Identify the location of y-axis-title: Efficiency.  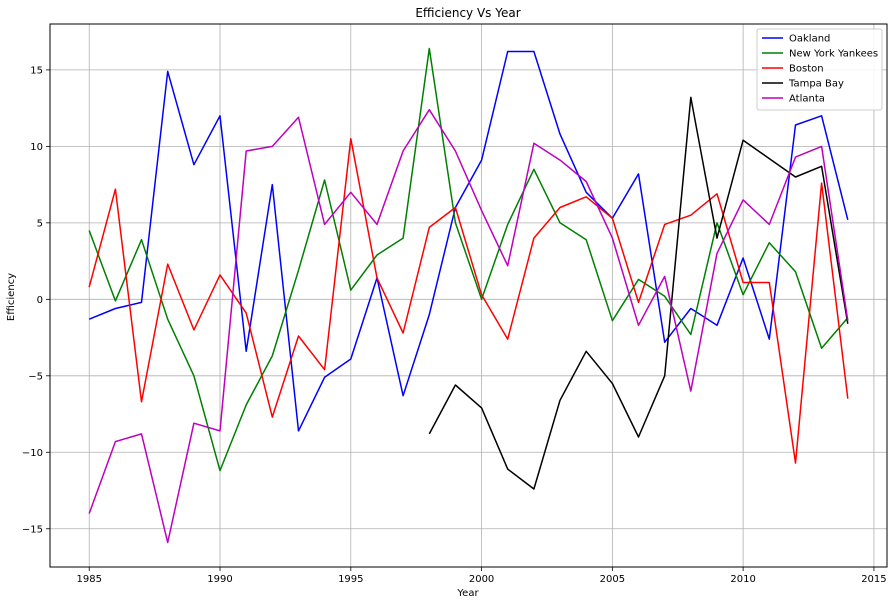
(11, 297).